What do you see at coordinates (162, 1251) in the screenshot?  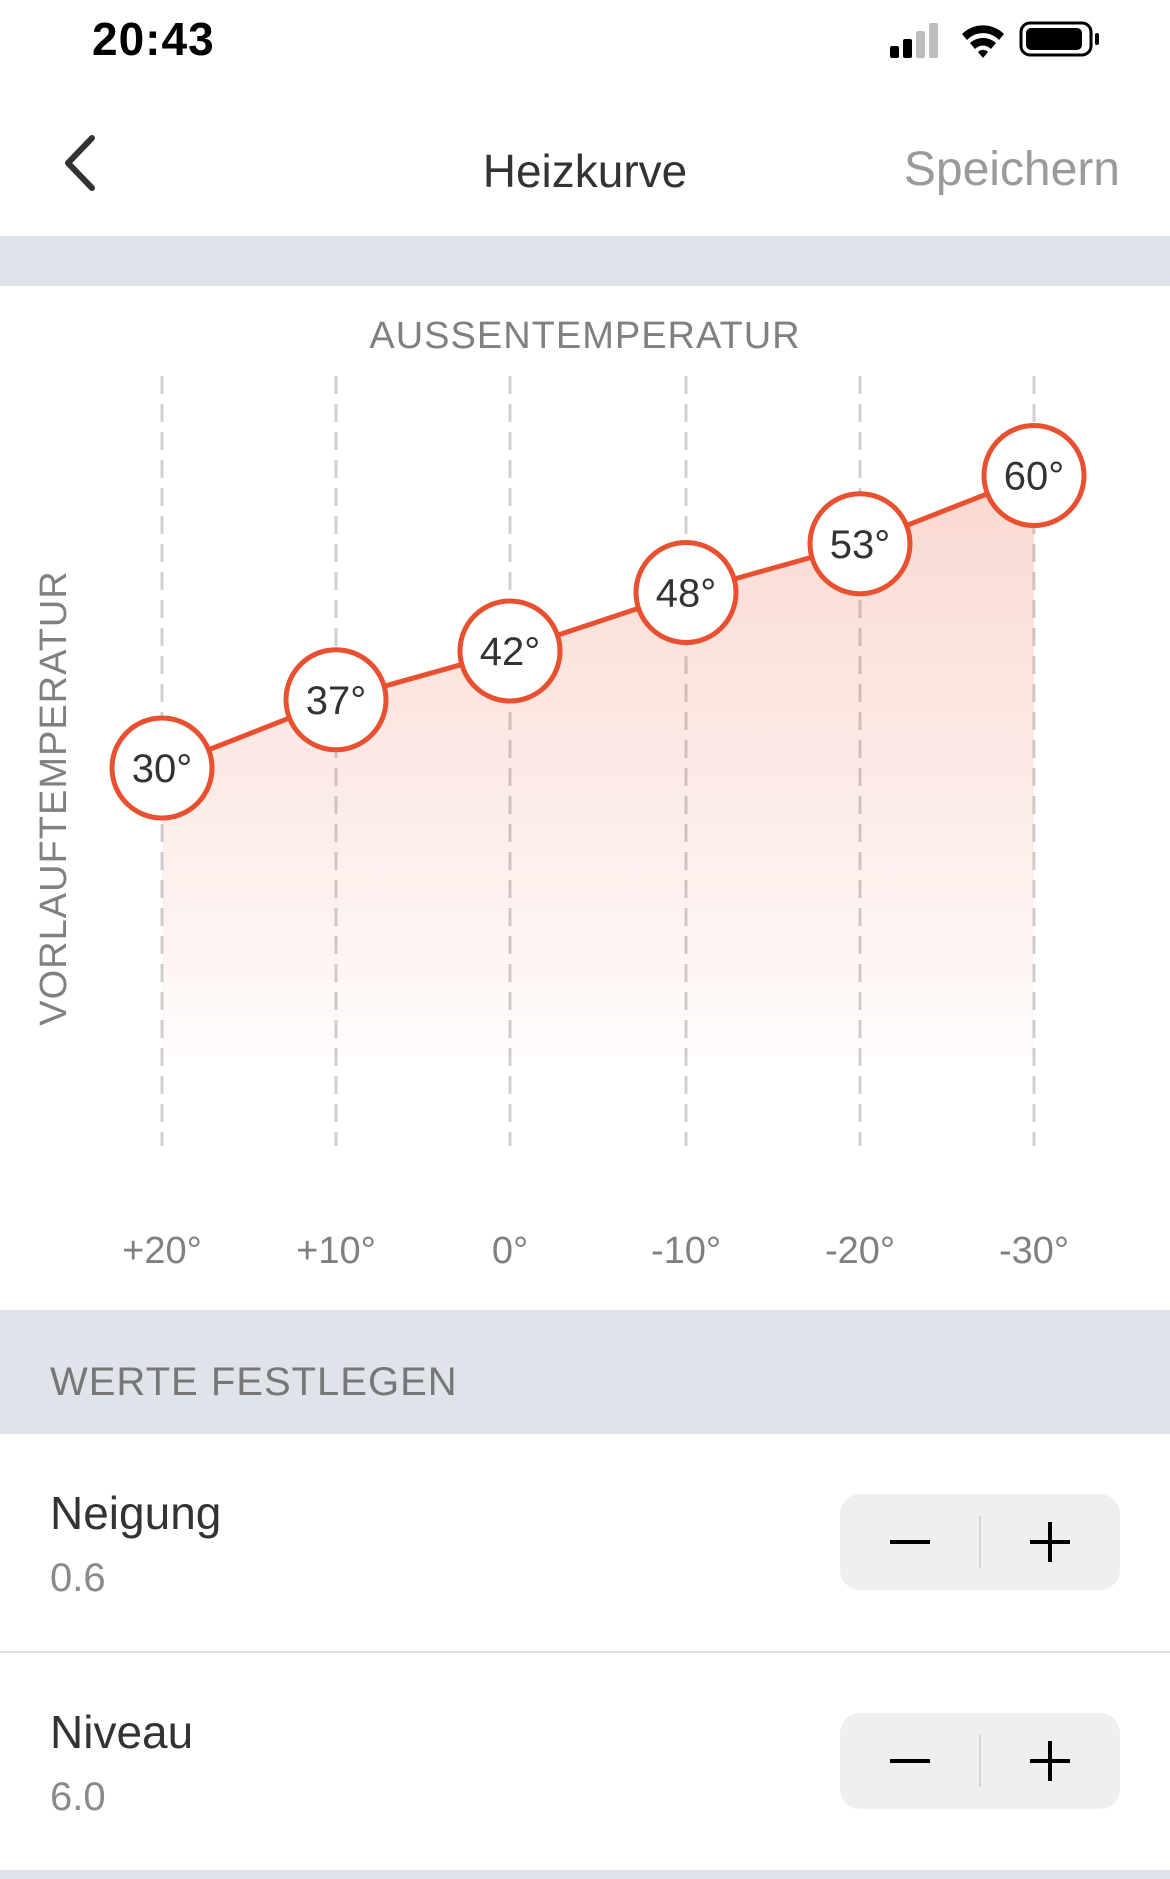 I see `x-tick-label: +20°` at bounding box center [162, 1251].